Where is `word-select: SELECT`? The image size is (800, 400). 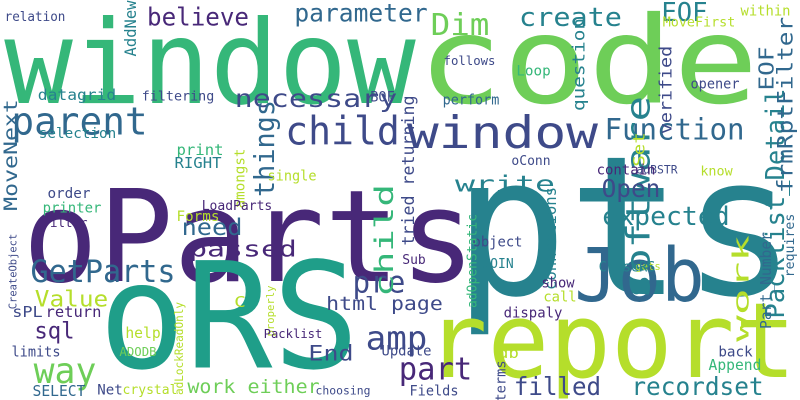
word-select: SELECT is located at coordinates (59, 391).